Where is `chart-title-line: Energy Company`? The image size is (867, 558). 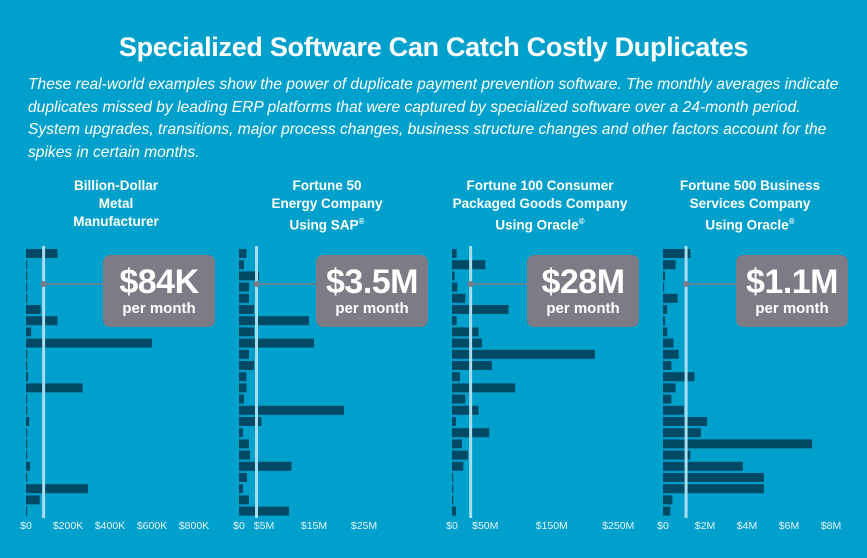
chart-title-line: Energy Company is located at coordinates (327, 204).